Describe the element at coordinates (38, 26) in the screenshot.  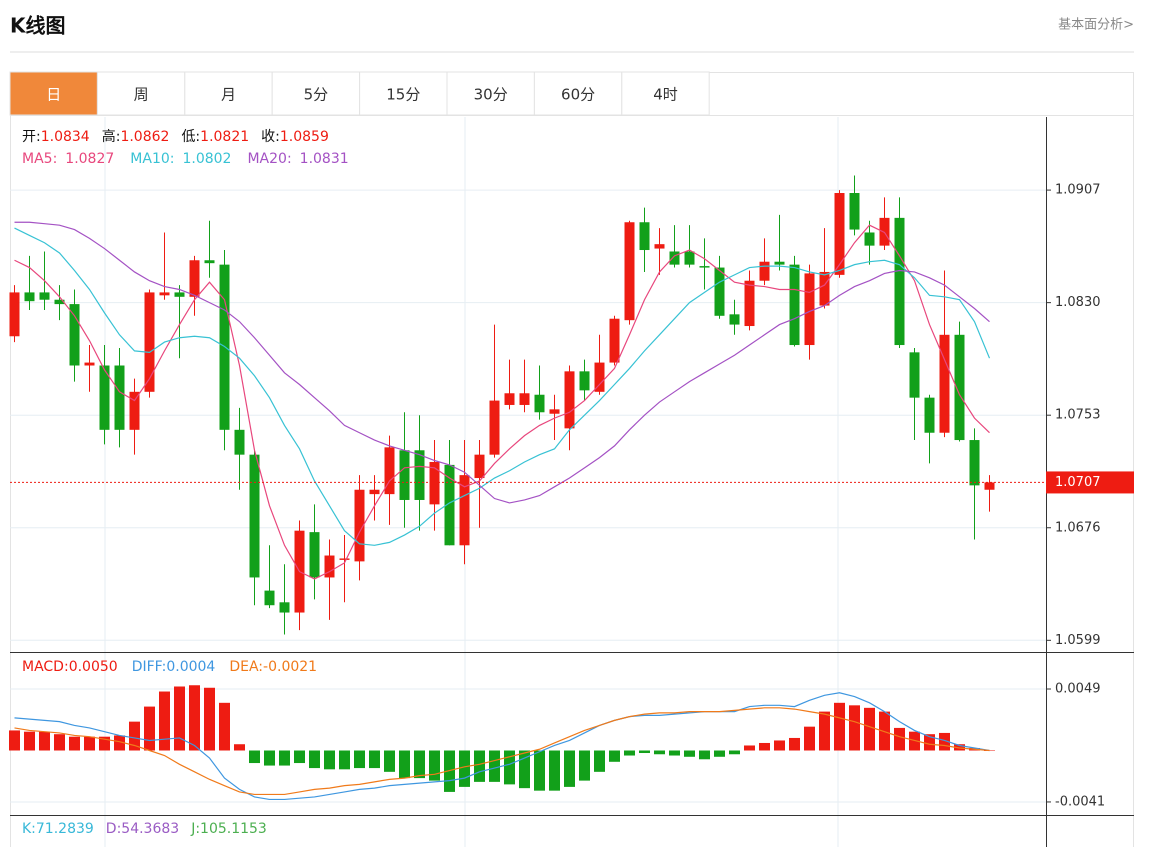
I see `page-title: K线图` at that location.